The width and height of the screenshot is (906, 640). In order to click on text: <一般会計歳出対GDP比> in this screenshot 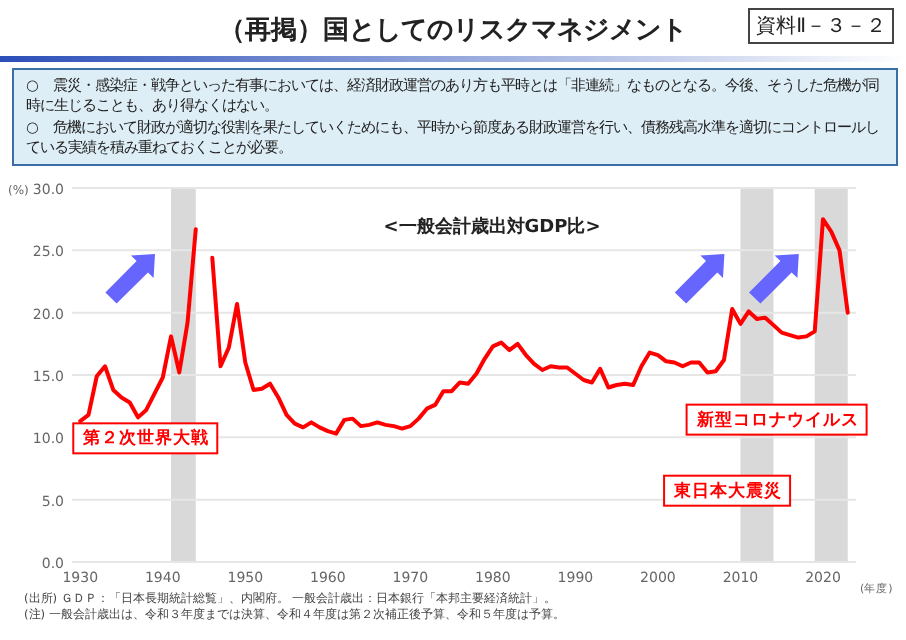, I will do `click(492, 227)`.